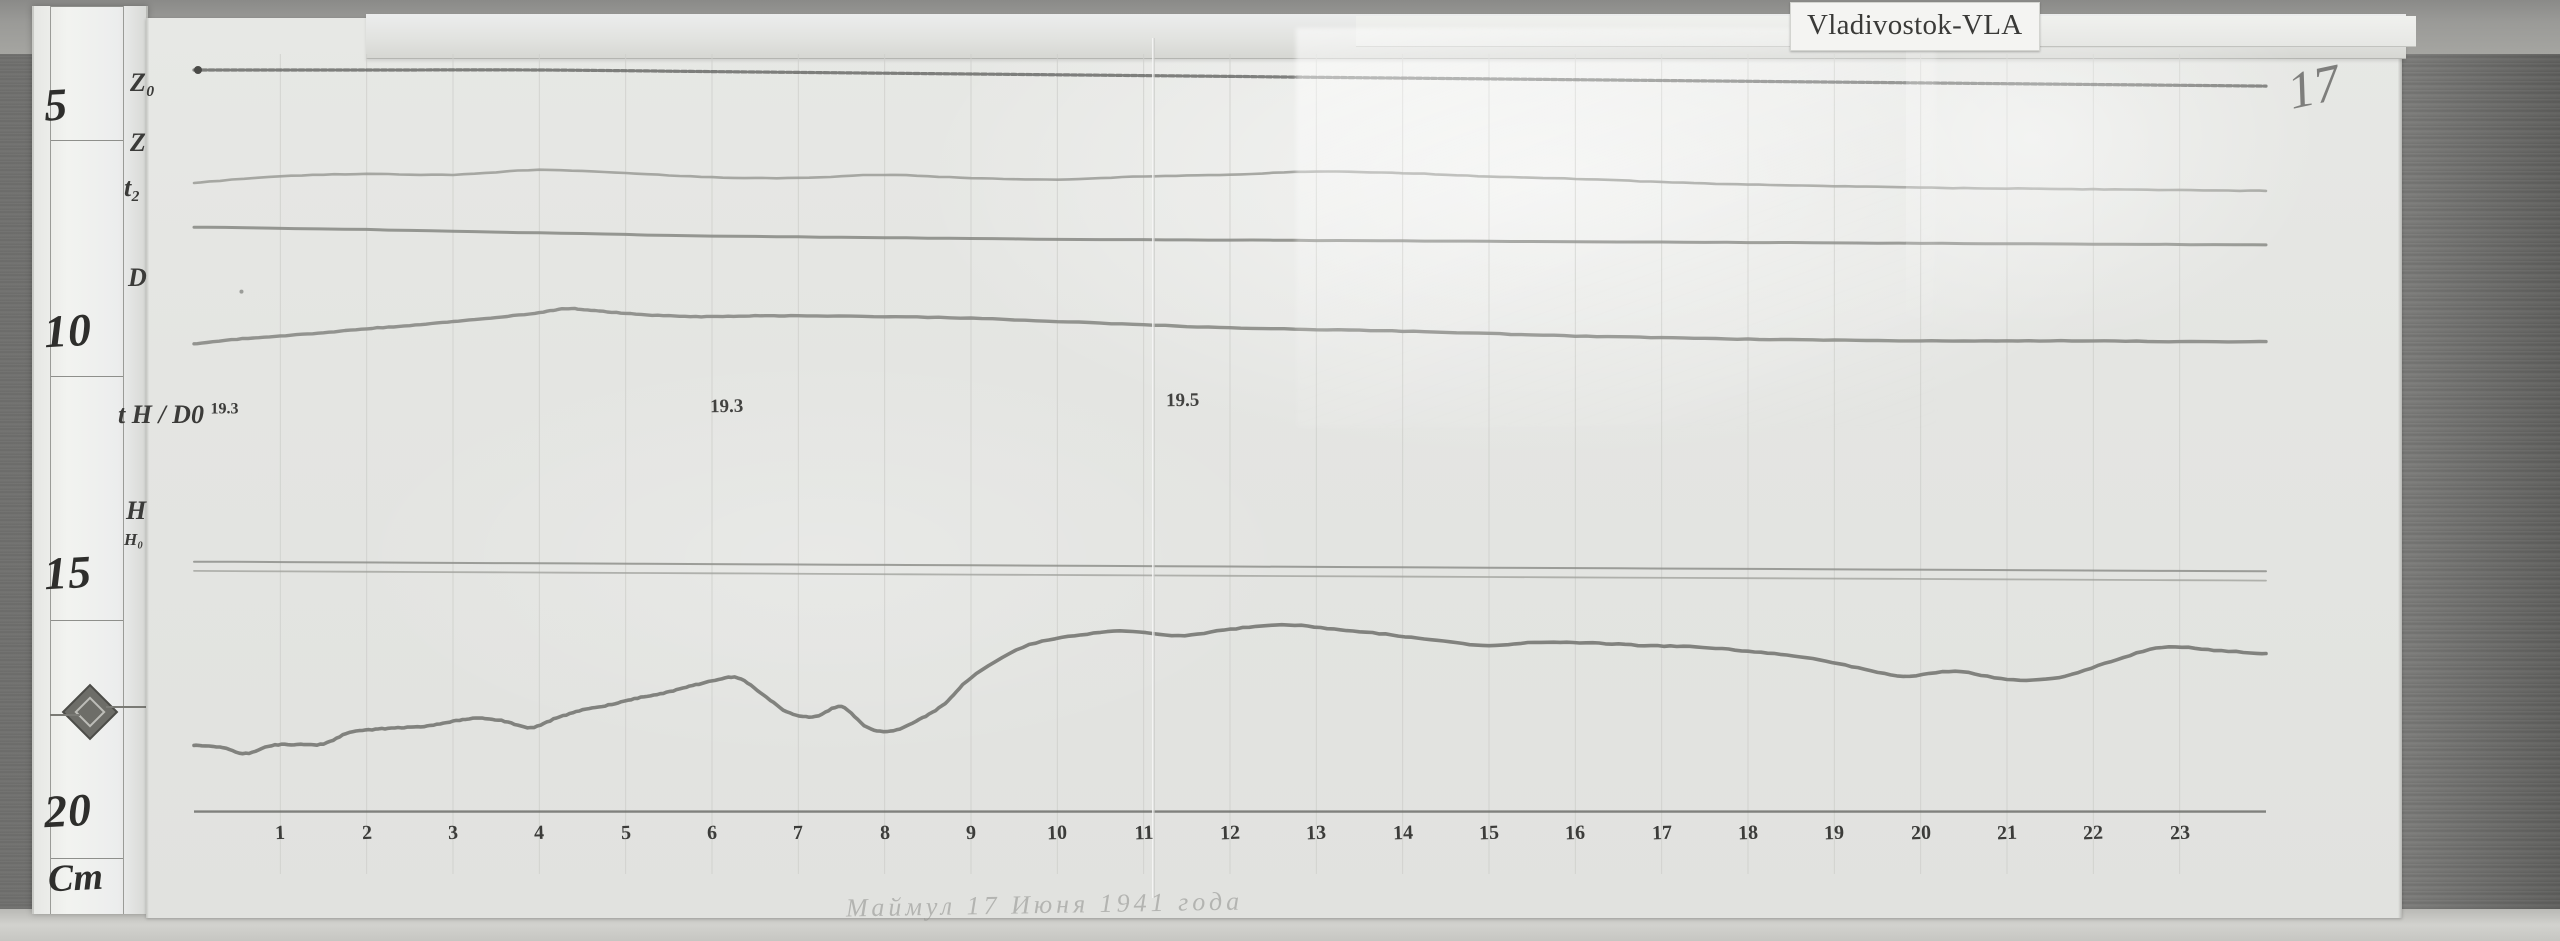  I want to click on x-axis-tick-3: 3, so click(453, 832).